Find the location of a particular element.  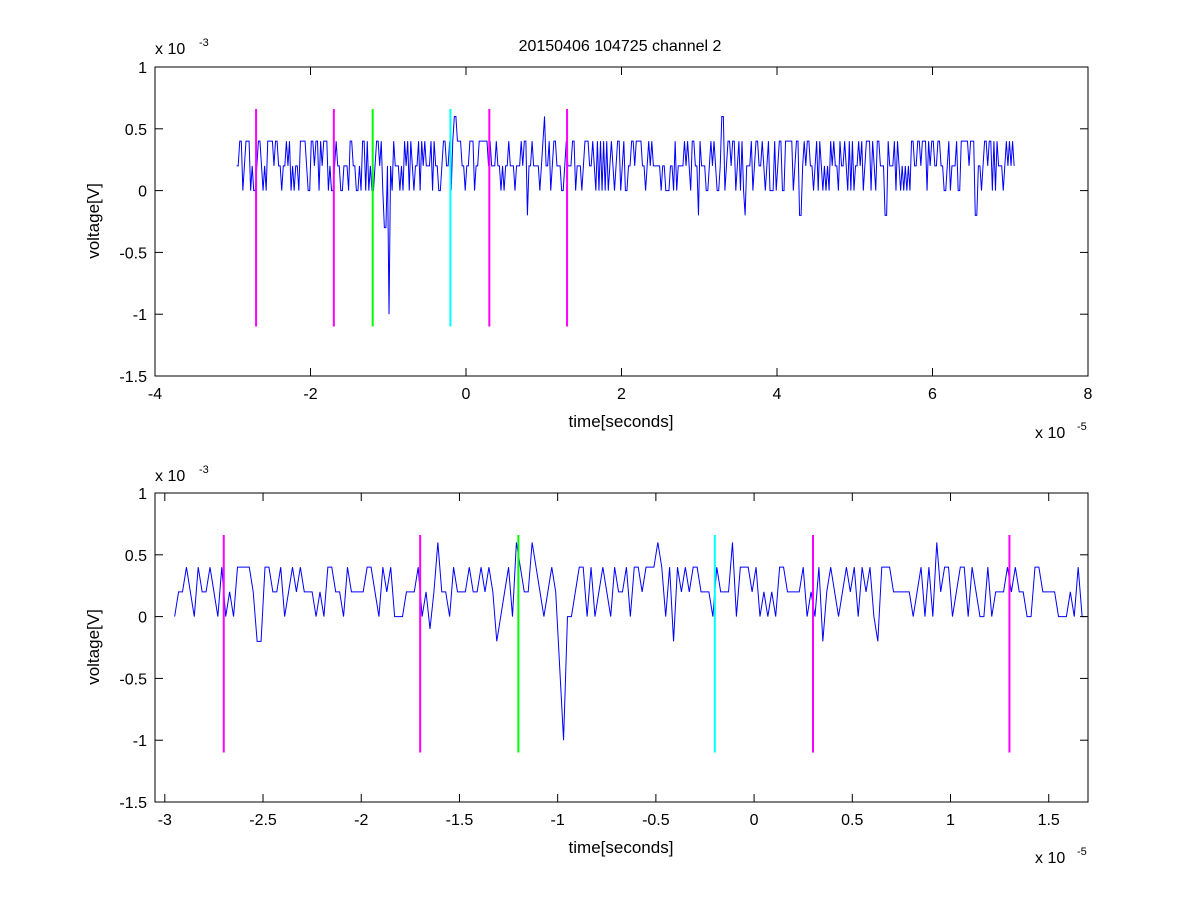

top-ytick-label: -1.5 is located at coordinates (133, 377).